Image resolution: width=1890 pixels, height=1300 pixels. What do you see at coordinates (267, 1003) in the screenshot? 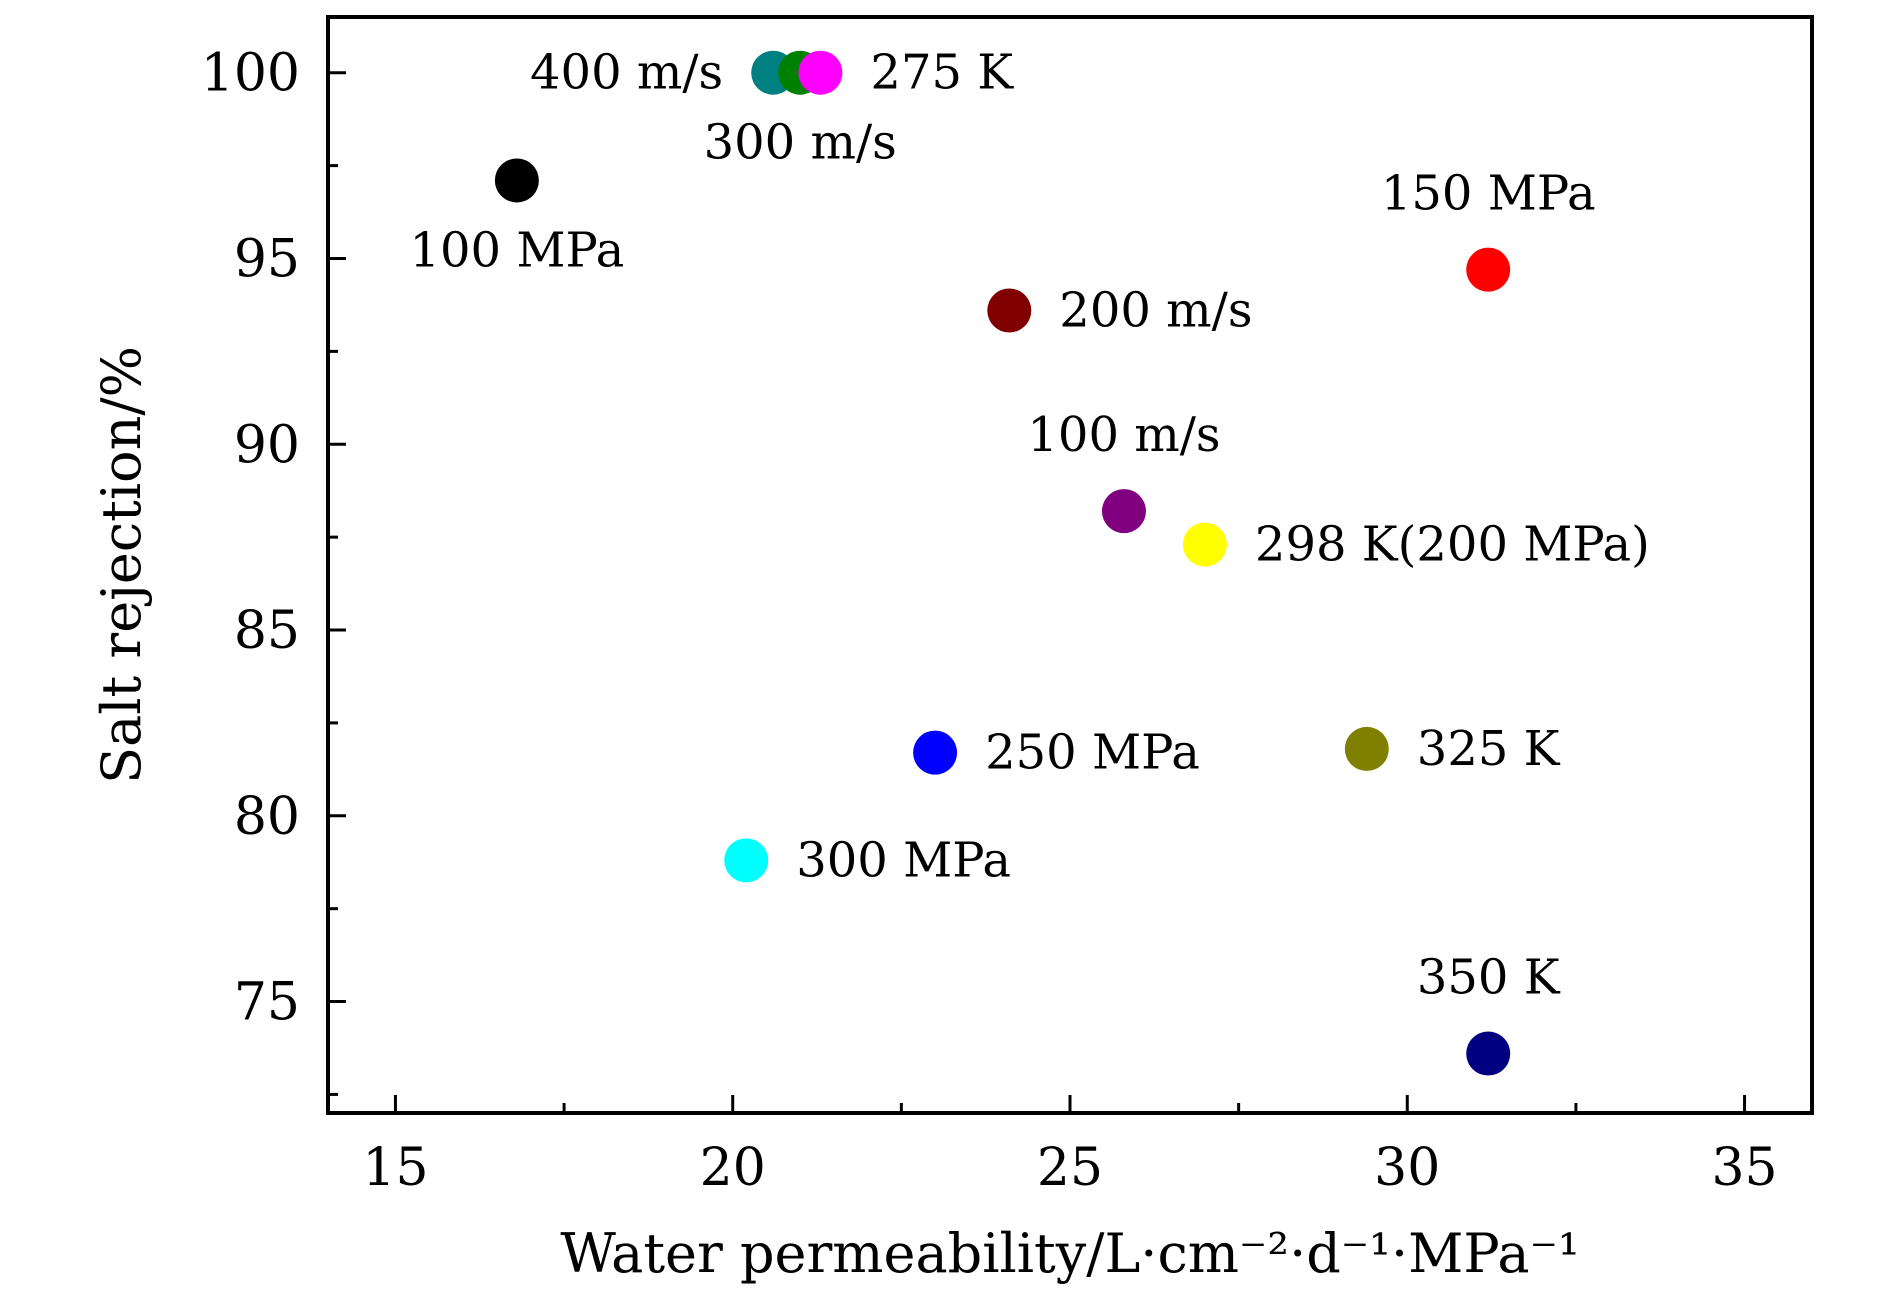
I see `y-tick-label: 75` at bounding box center [267, 1003].